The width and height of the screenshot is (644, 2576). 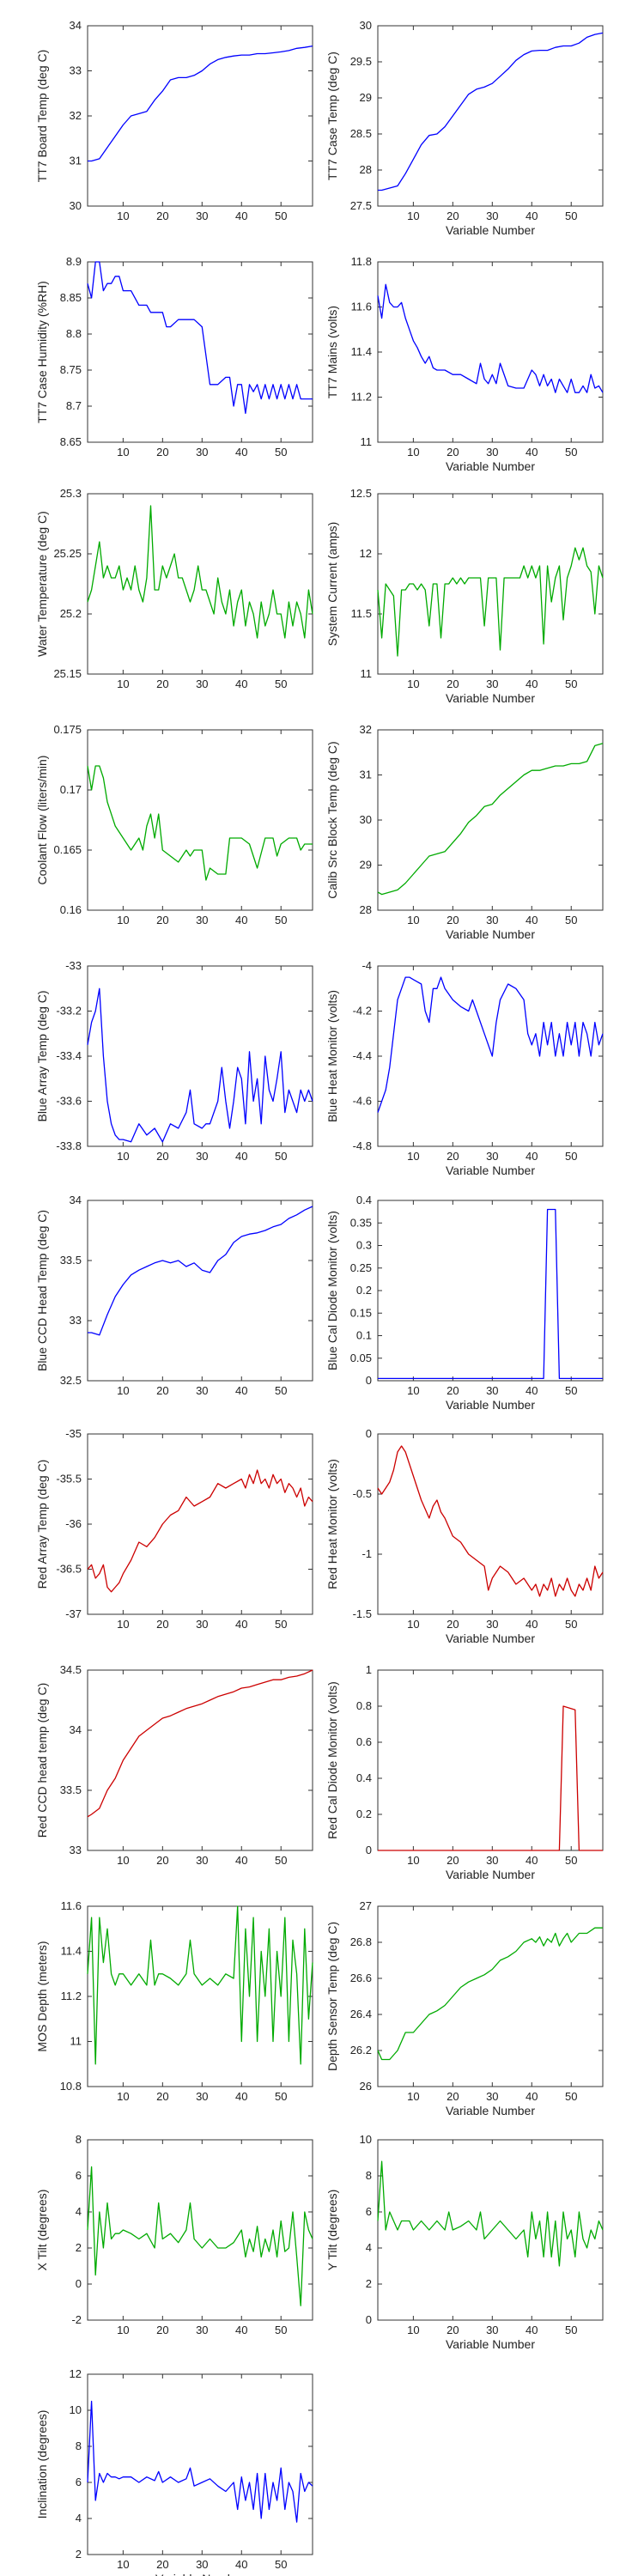 What do you see at coordinates (71, 1380) in the screenshot?
I see `y-tick-label: 32.5` at bounding box center [71, 1380].